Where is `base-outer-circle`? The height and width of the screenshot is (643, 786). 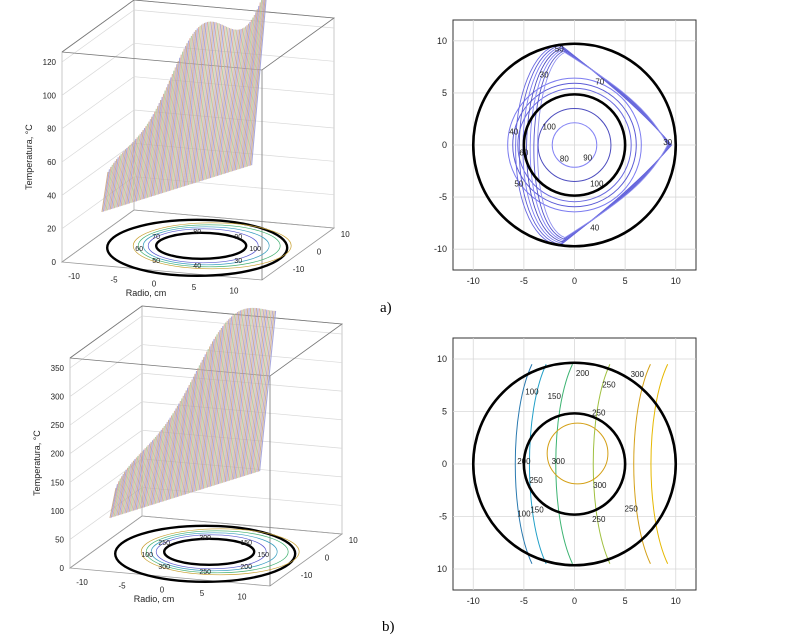
base-outer-circle is located at coordinates (197, 248).